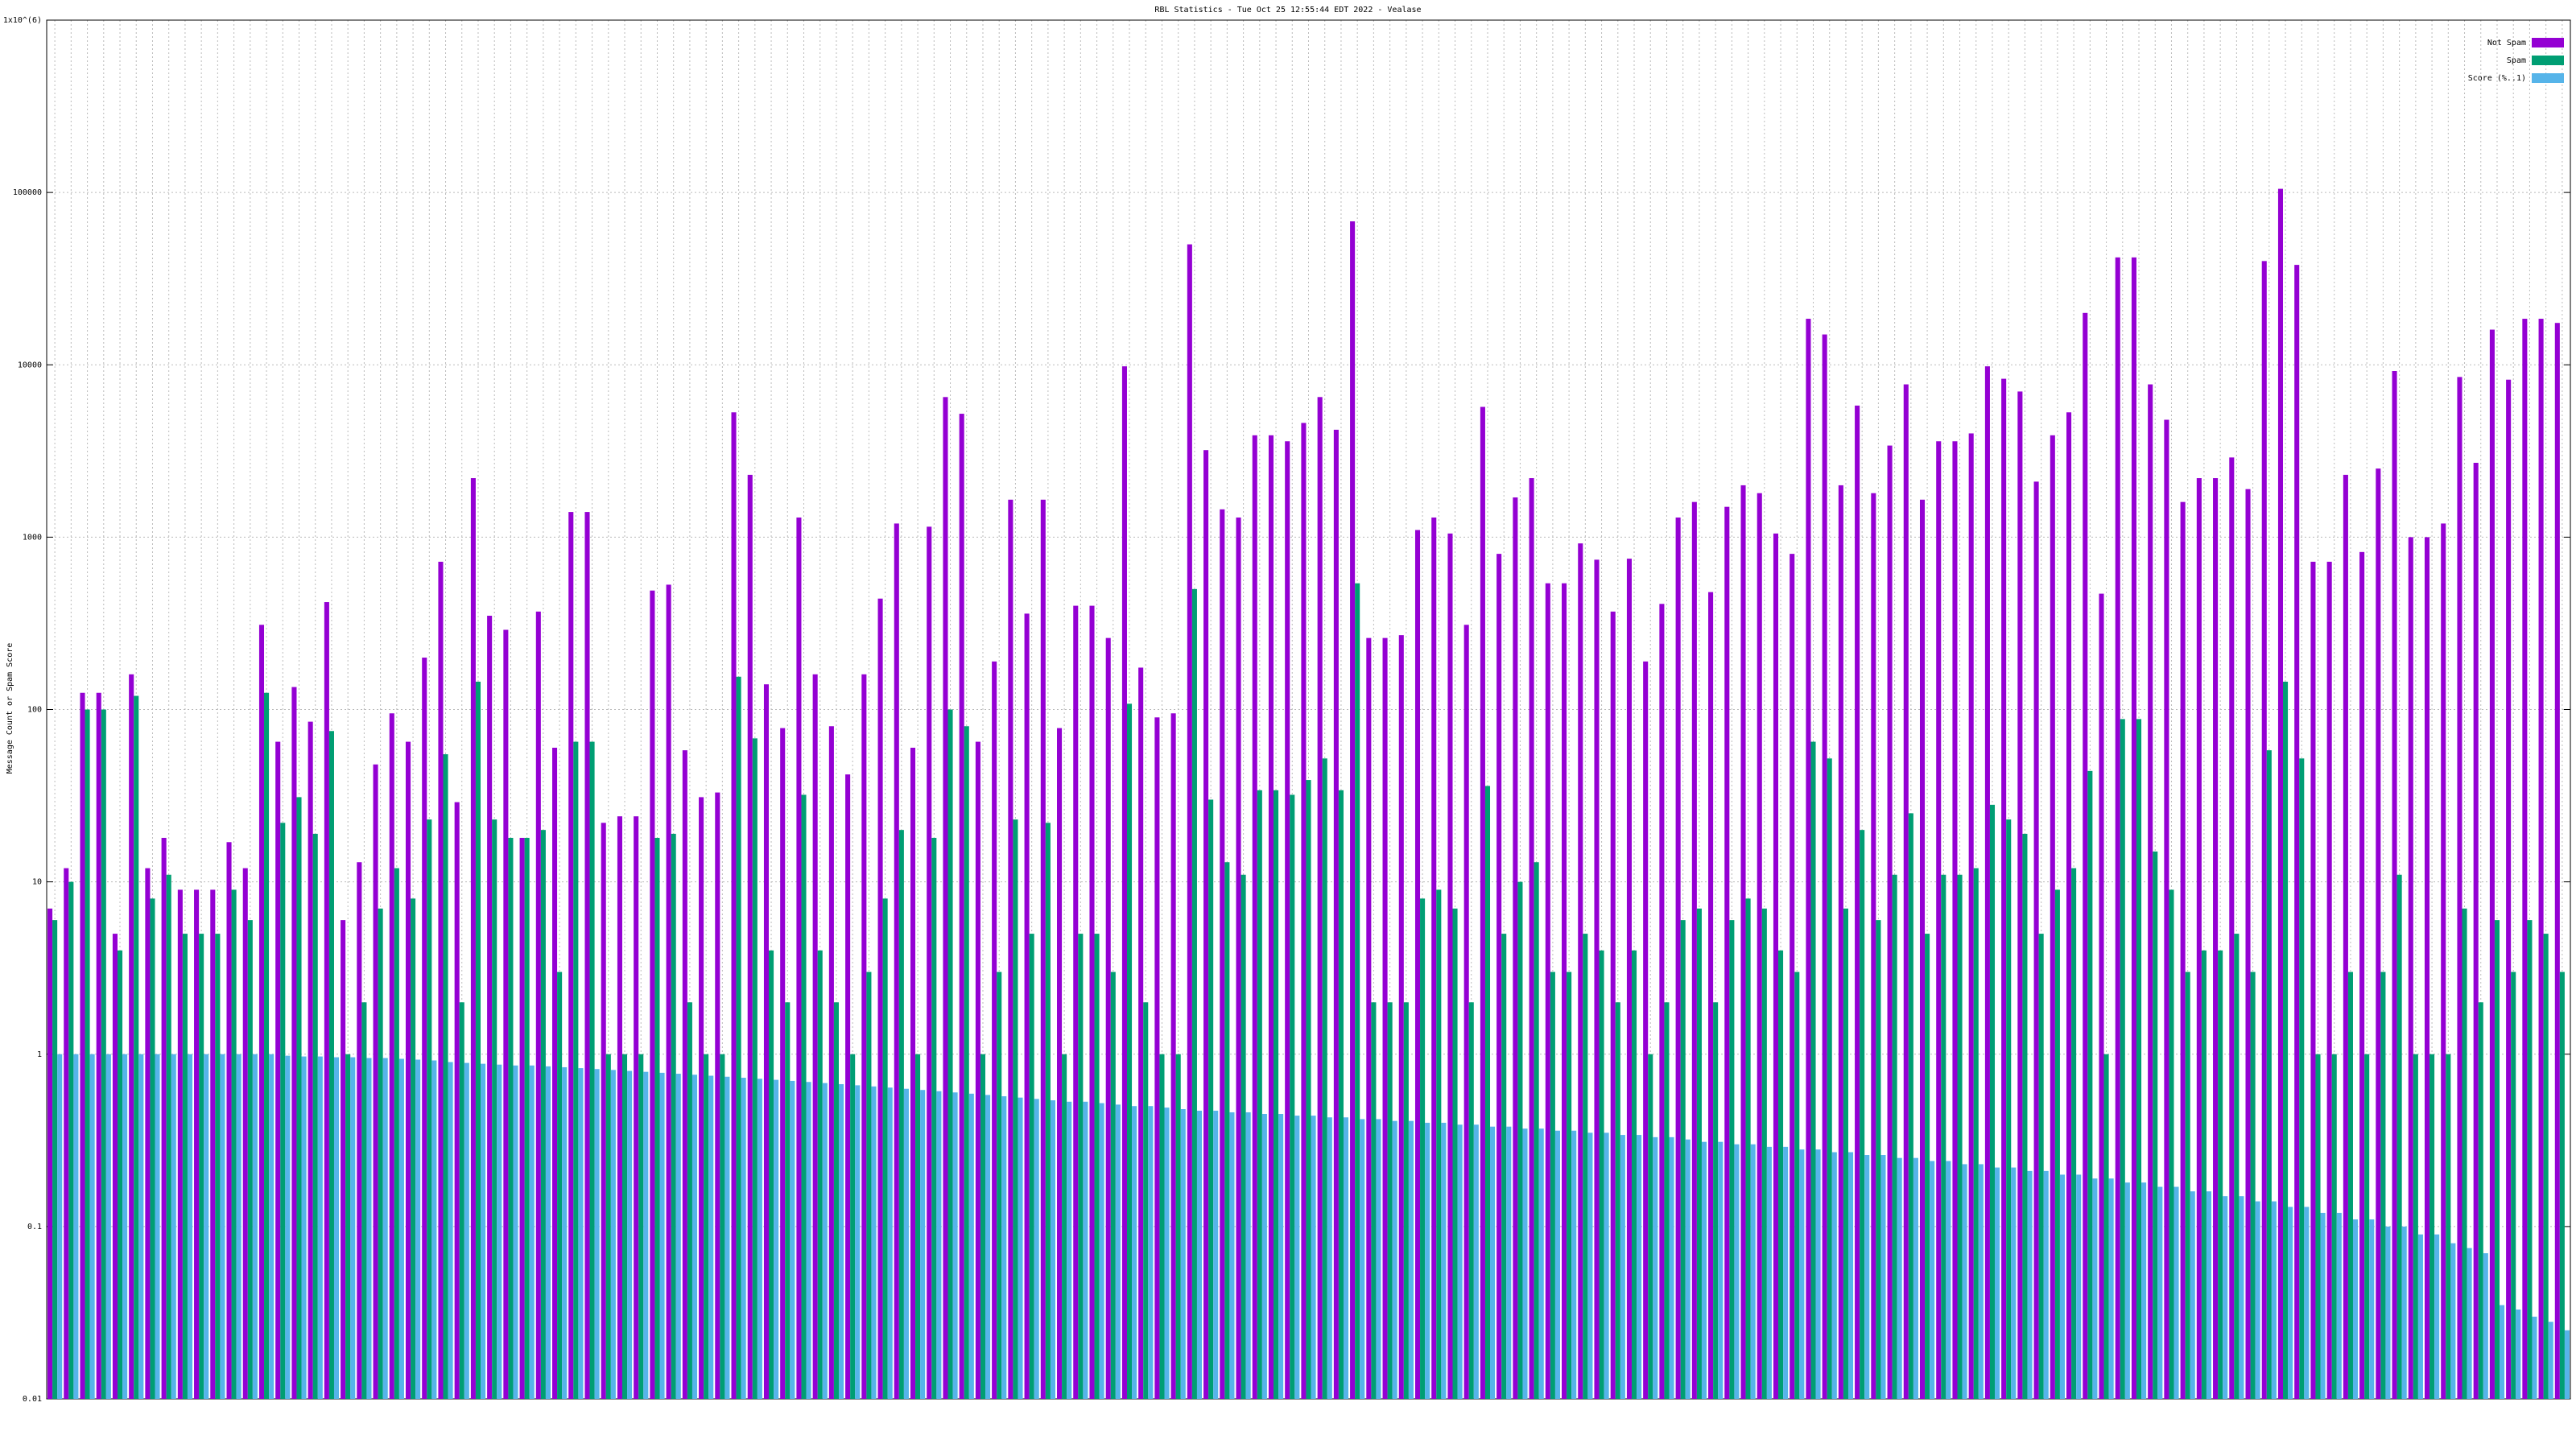 This screenshot has height=1452, width=2576. I want to click on y-tick-label: 0.01, so click(32, 1399).